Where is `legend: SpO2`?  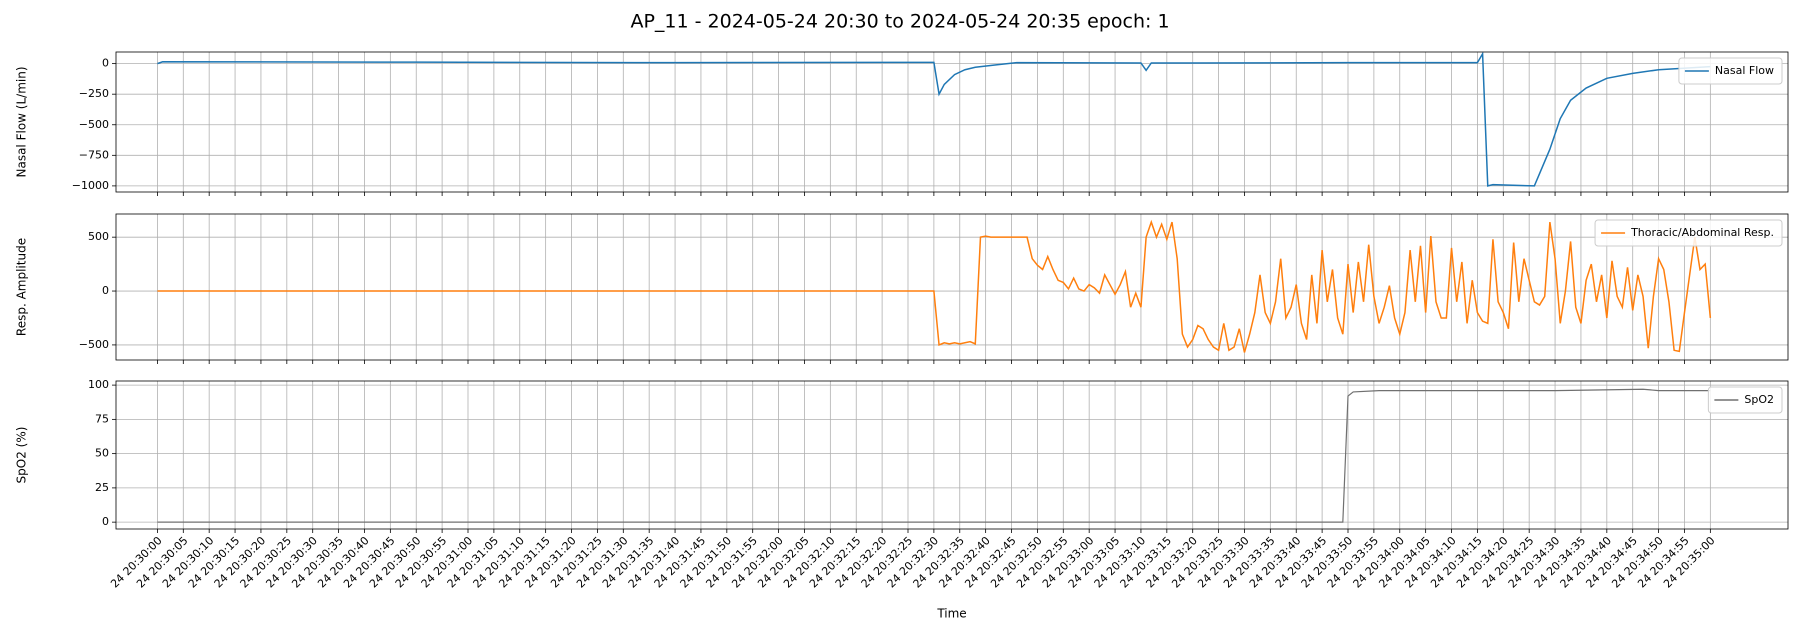
legend: SpO2 is located at coordinates (1745, 400).